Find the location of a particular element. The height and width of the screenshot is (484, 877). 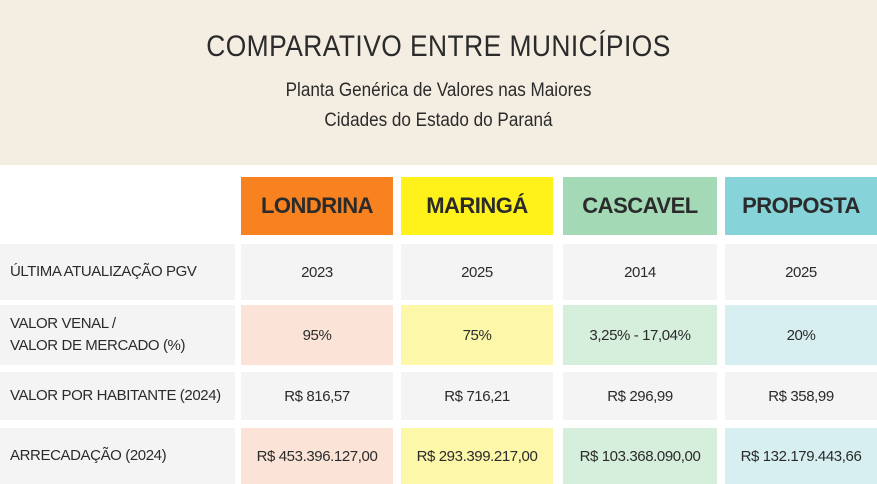

column-header: CASCAVEL is located at coordinates (640, 206).